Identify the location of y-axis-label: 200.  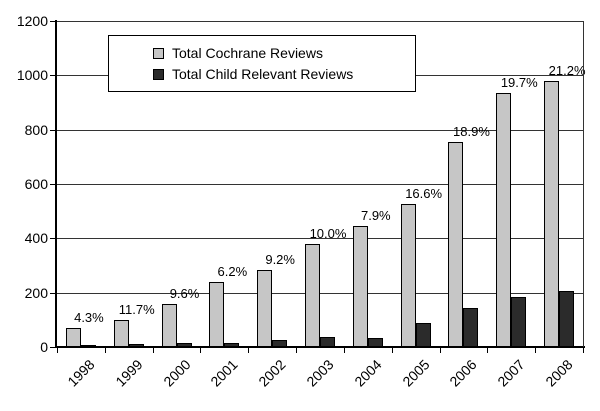
(36, 292).